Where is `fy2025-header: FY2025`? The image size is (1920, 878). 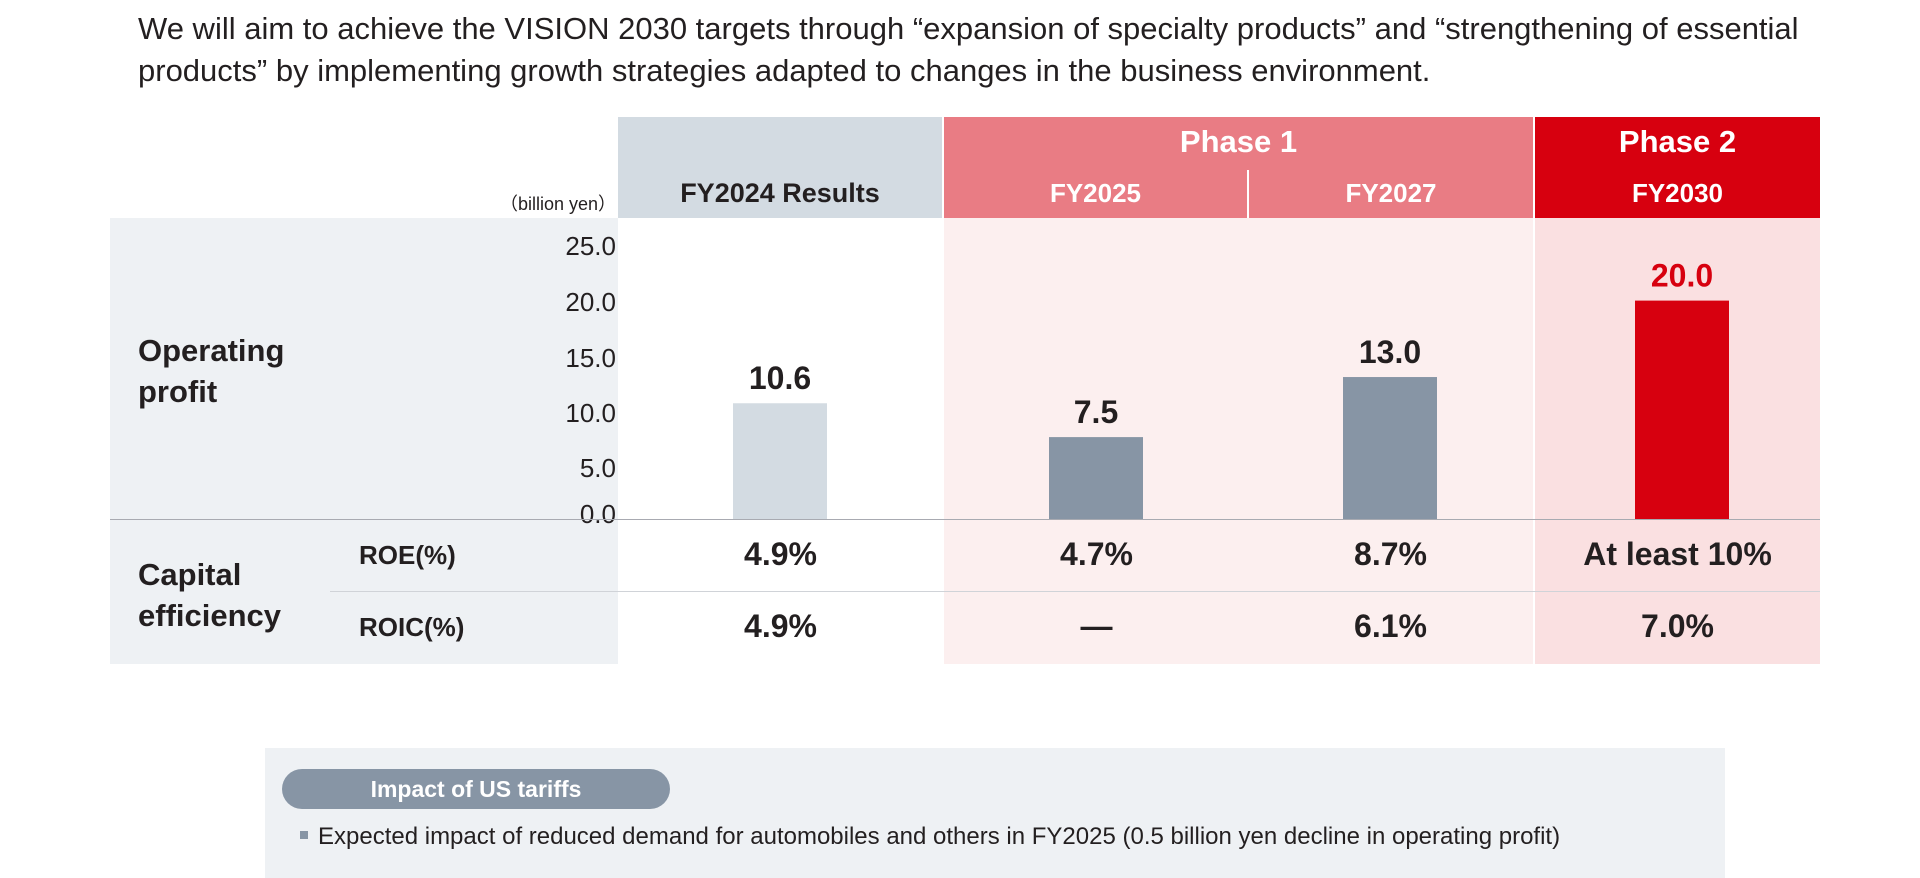
fy2025-header: FY2025 is located at coordinates (1095, 193).